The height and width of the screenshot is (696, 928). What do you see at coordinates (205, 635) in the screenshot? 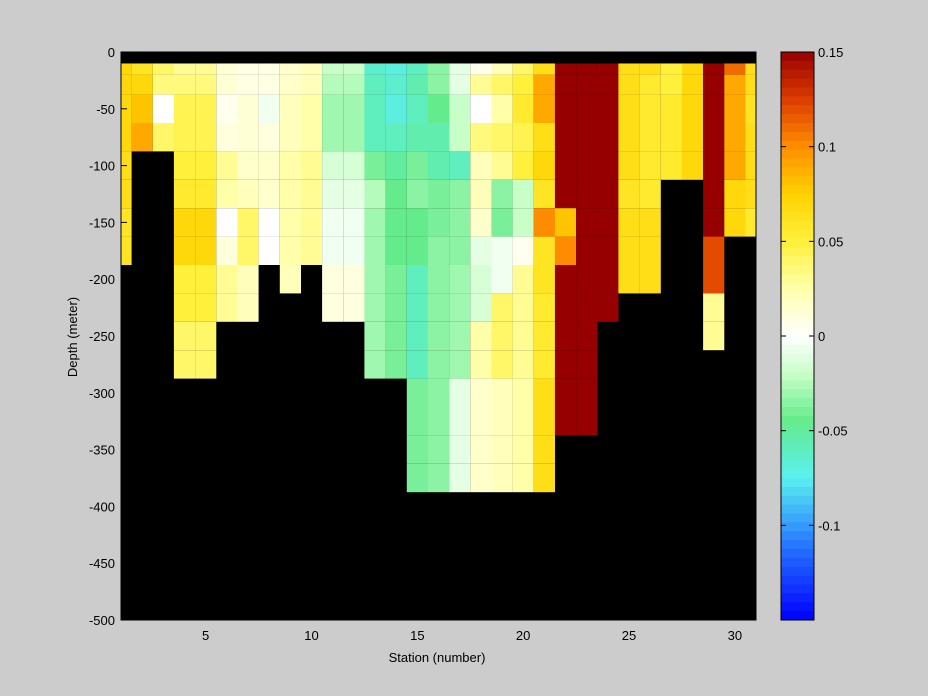
I see `x-tick-label: 5` at bounding box center [205, 635].